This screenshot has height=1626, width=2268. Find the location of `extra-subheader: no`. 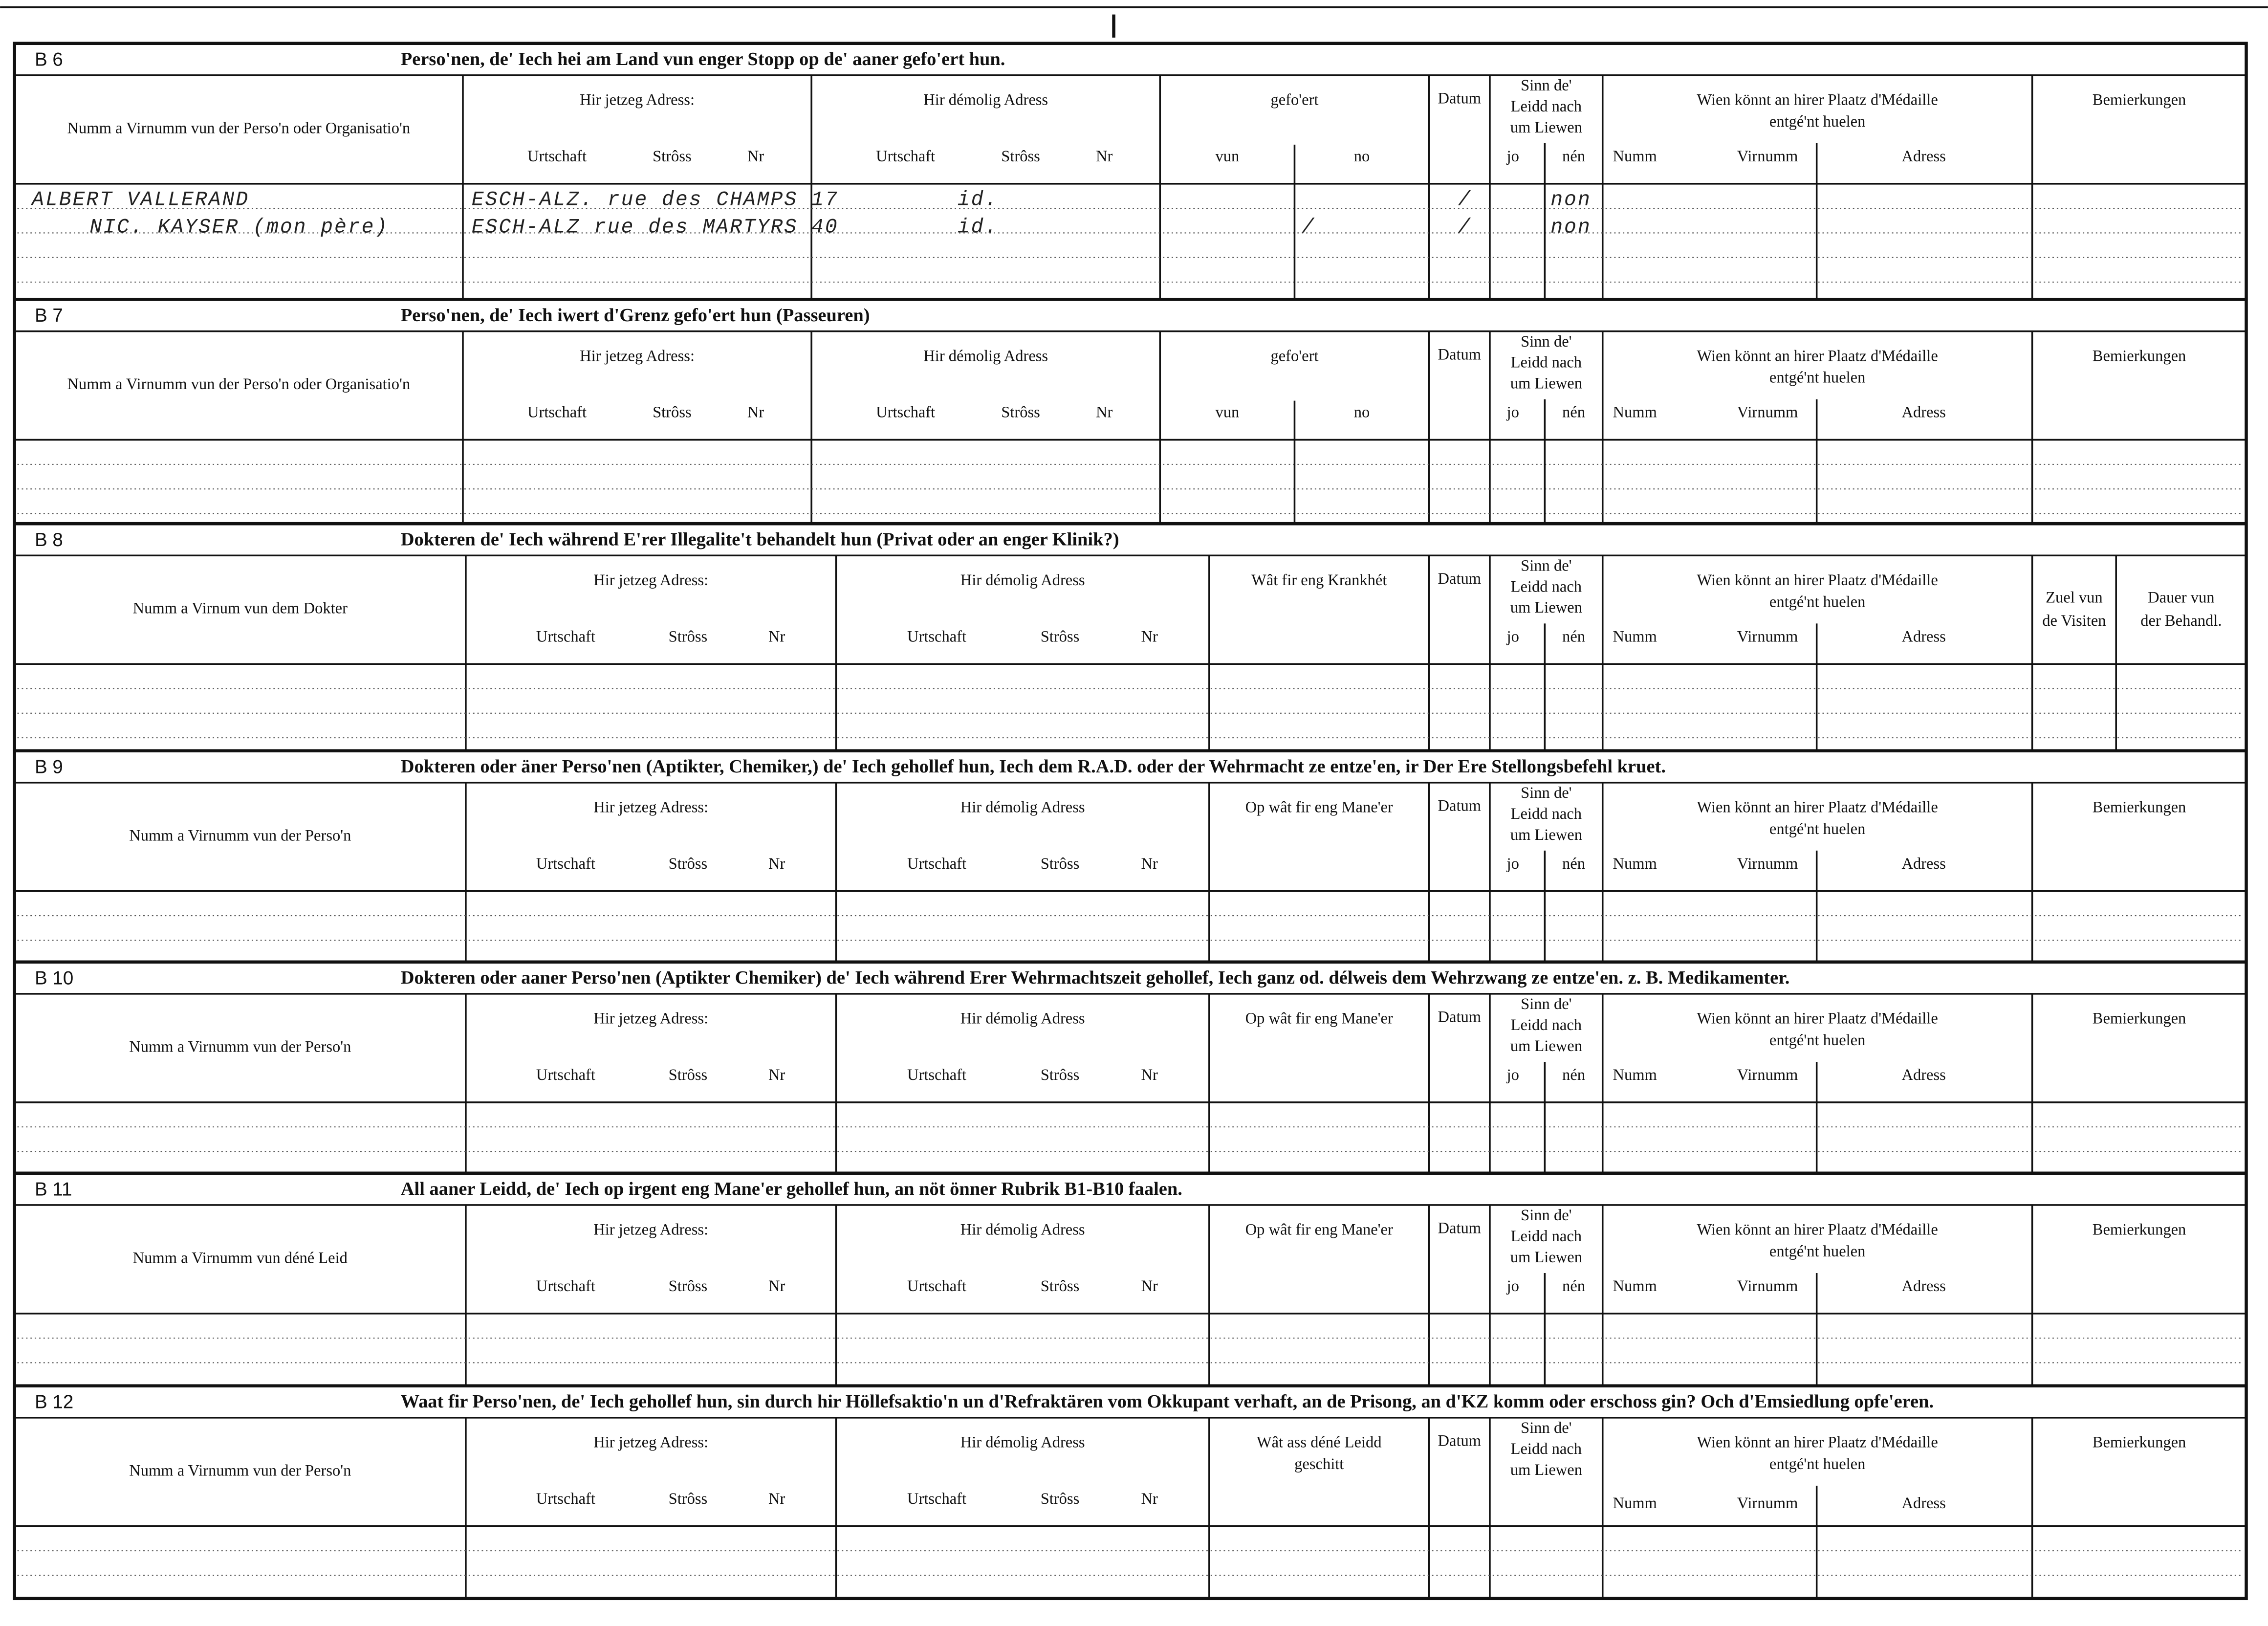

extra-subheader: no is located at coordinates (1362, 412).